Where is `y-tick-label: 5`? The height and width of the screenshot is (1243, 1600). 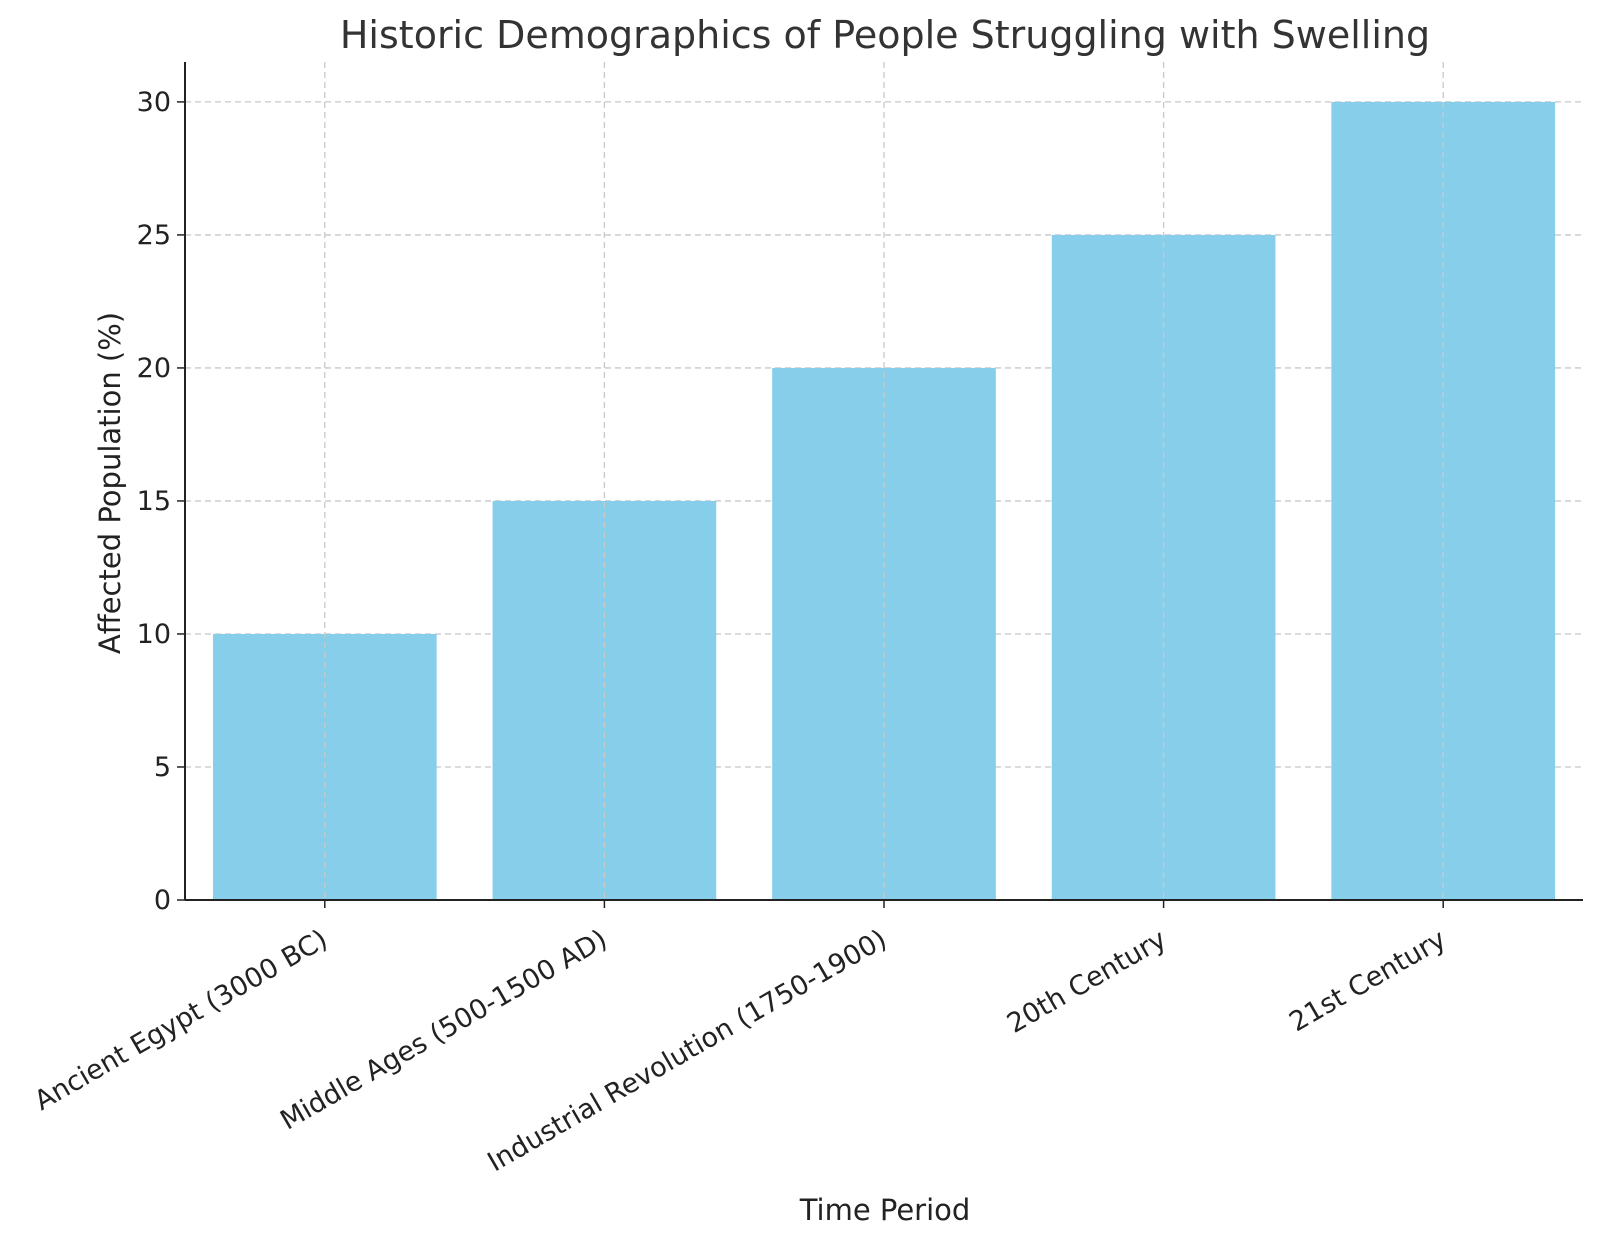
y-tick-label: 5 is located at coordinates (162, 767).